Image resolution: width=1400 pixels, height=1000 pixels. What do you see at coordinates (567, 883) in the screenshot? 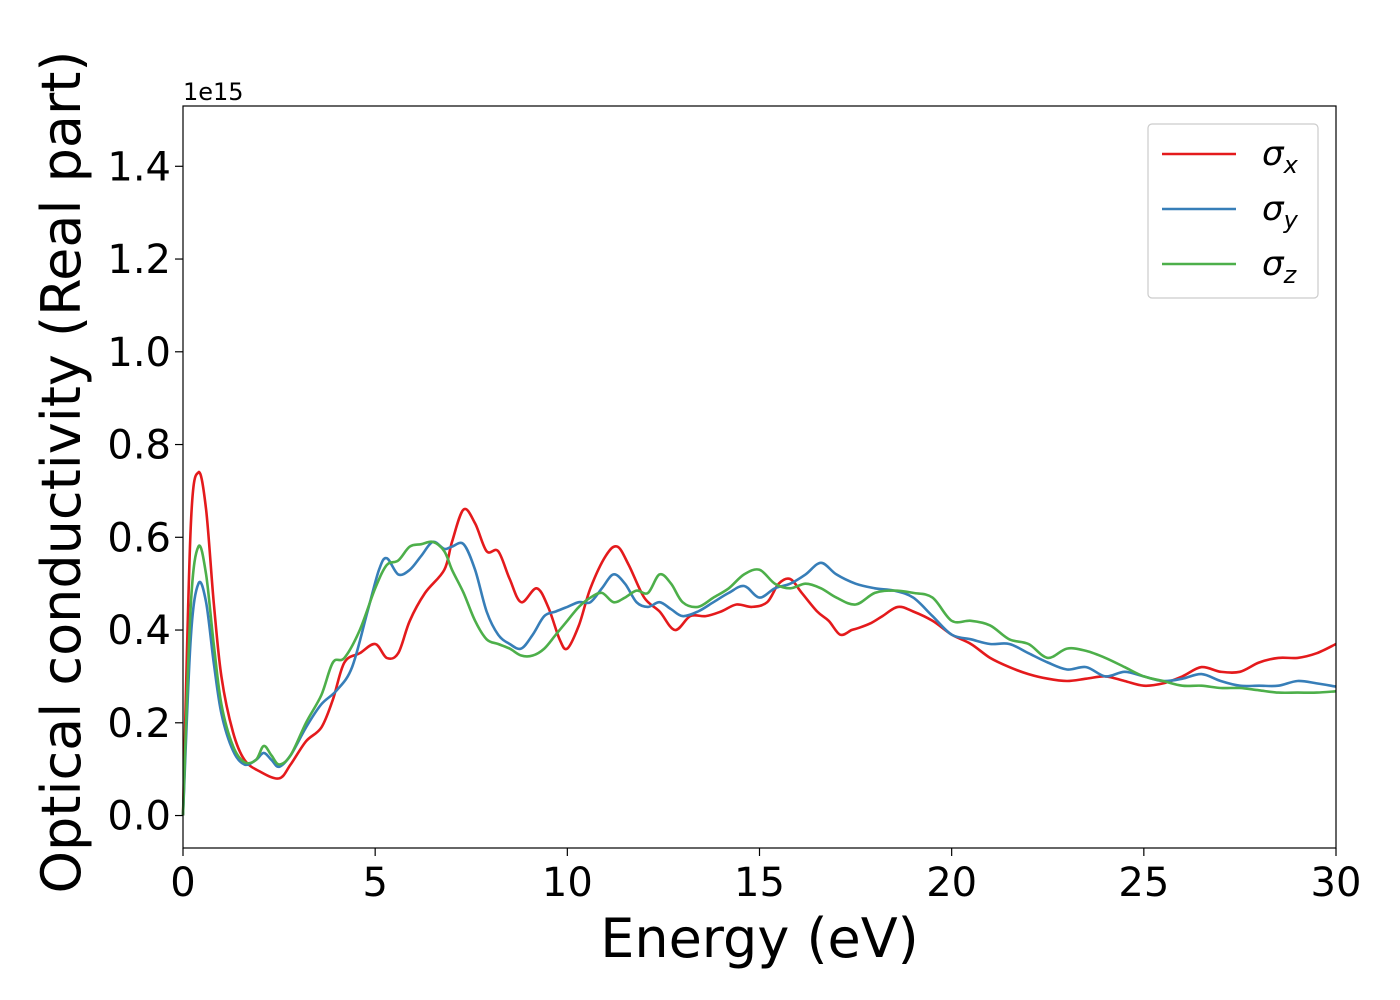
I see `x-tick-label: 10` at bounding box center [567, 883].